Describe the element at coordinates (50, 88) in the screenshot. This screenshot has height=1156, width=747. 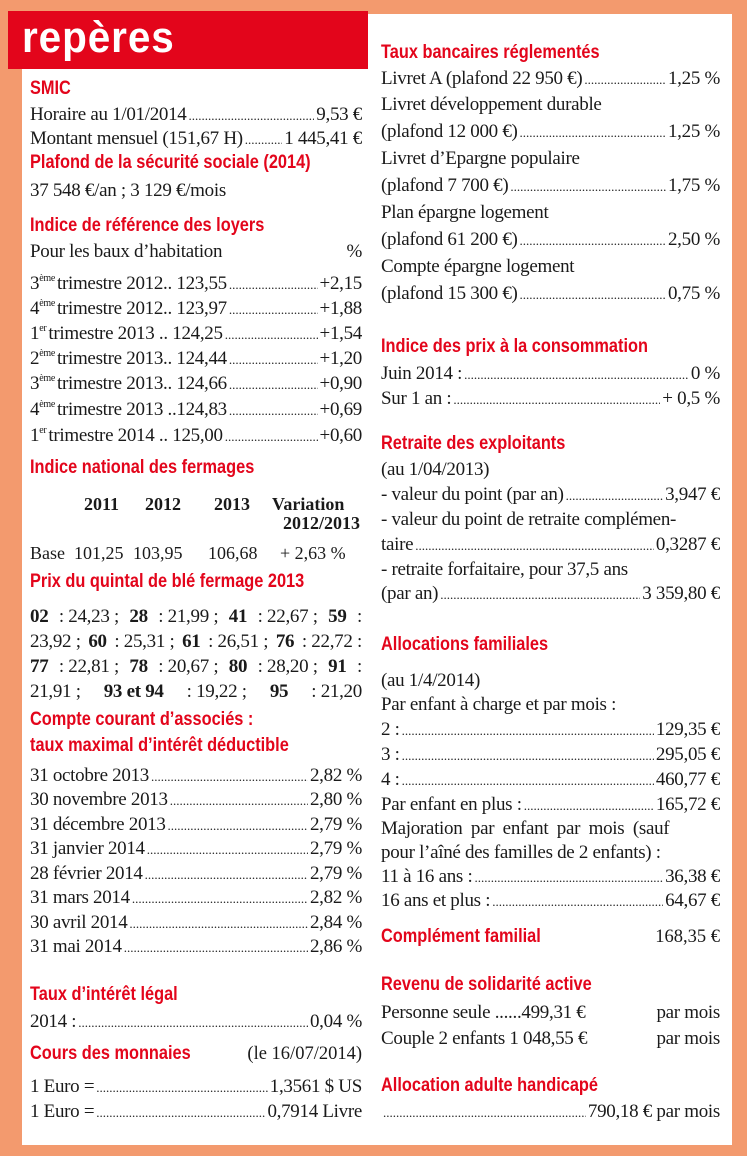
I see `section-heading: SMIC` at that location.